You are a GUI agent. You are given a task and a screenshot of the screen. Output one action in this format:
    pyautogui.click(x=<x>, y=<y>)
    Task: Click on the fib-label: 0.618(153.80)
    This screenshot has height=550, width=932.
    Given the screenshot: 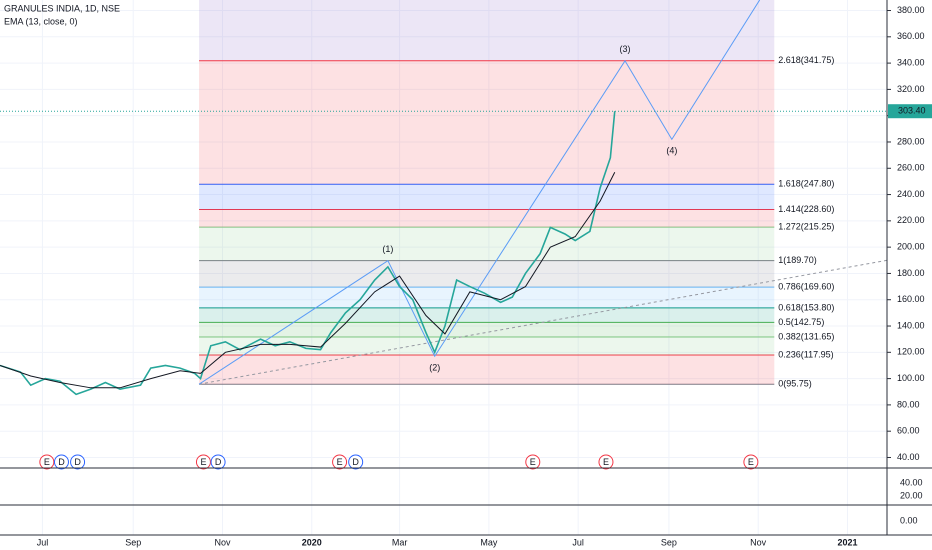 What is the action you would take?
    pyautogui.click(x=806, y=307)
    